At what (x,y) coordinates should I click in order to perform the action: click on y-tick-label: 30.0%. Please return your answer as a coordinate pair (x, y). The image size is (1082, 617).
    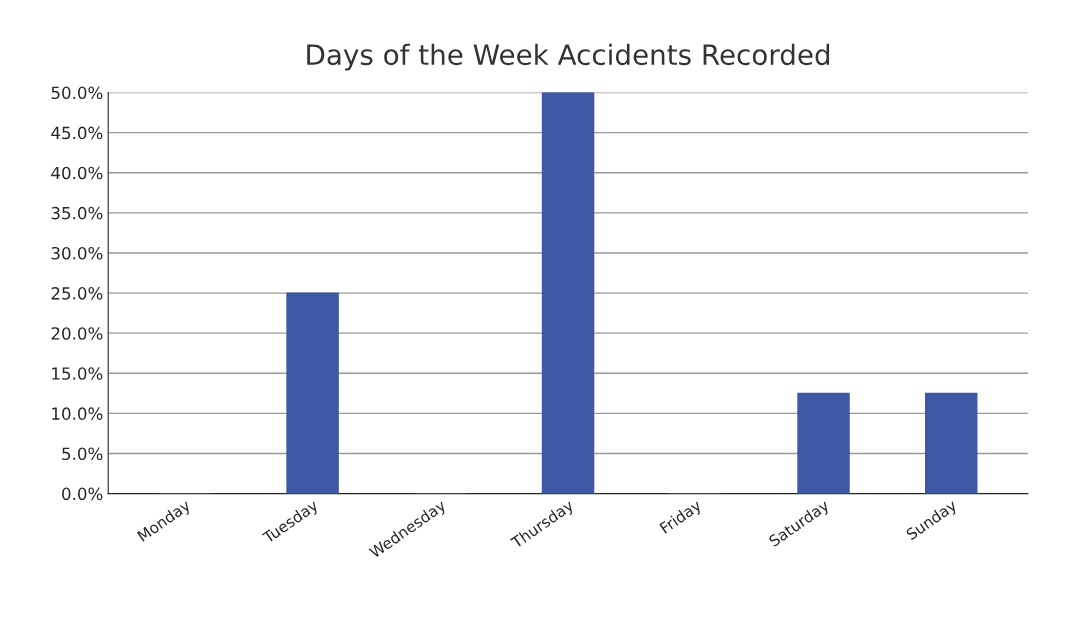
    Looking at the image, I should click on (77, 253).